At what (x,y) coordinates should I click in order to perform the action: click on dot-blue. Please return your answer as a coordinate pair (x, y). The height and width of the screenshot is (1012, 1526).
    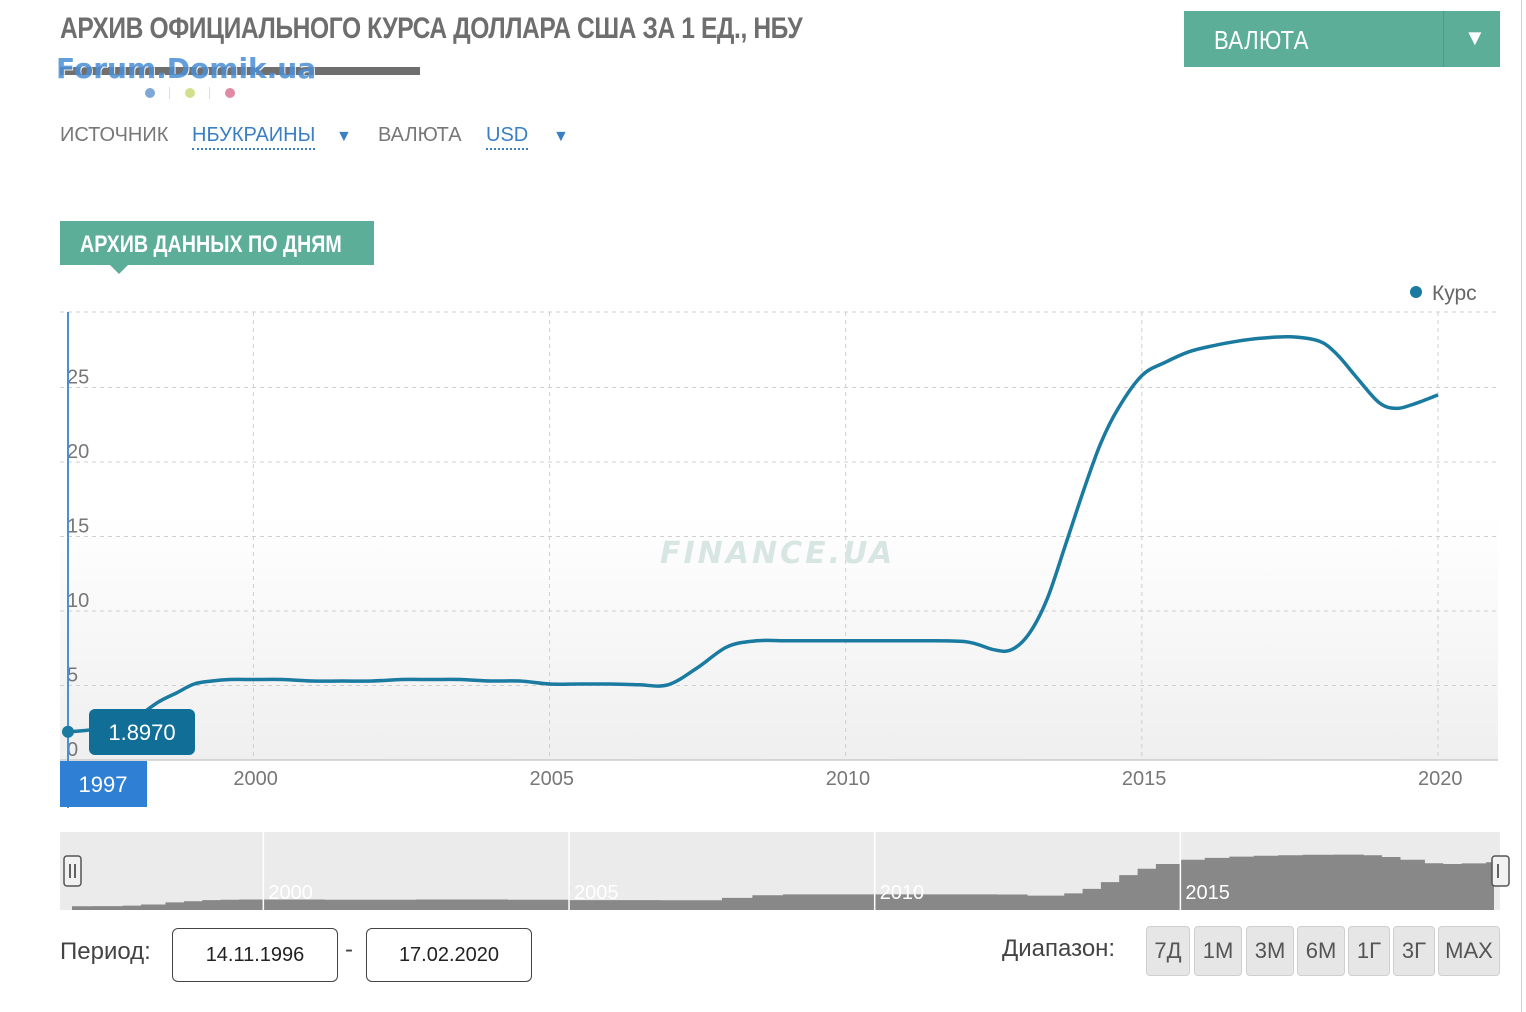
    Looking at the image, I should click on (150, 93).